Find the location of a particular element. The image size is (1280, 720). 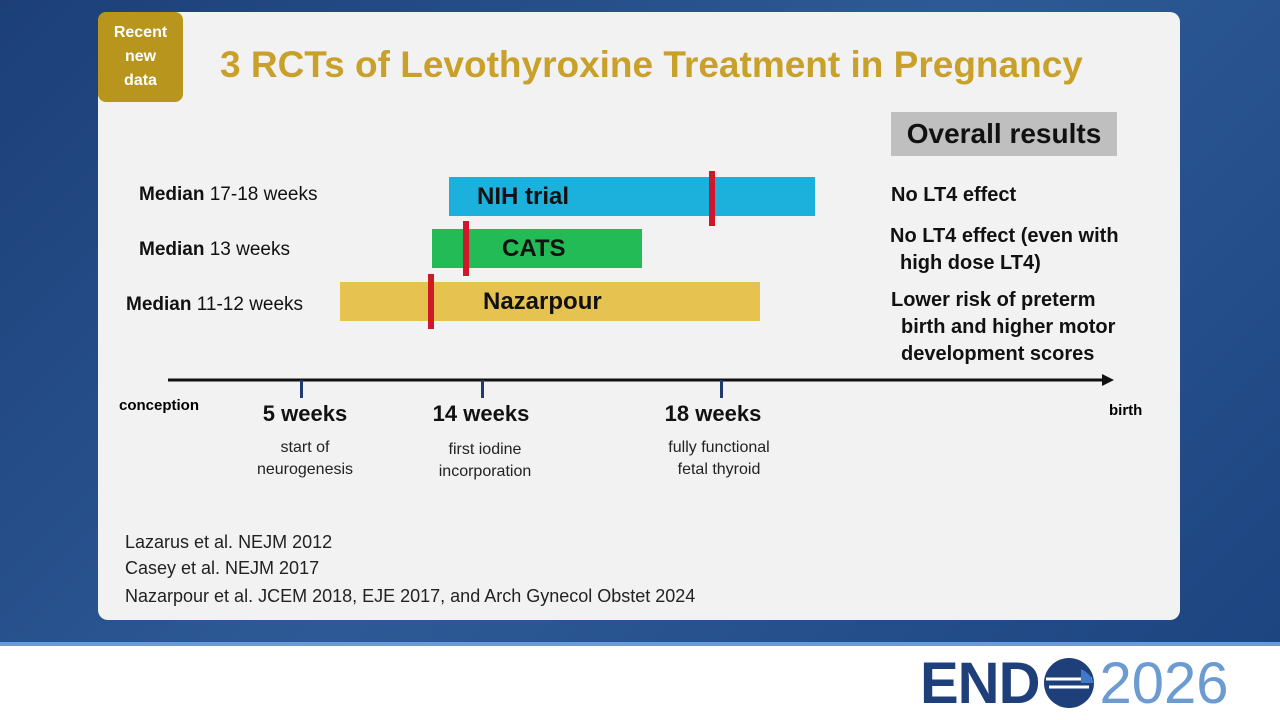

timeline-start: conception is located at coordinates (159, 405).